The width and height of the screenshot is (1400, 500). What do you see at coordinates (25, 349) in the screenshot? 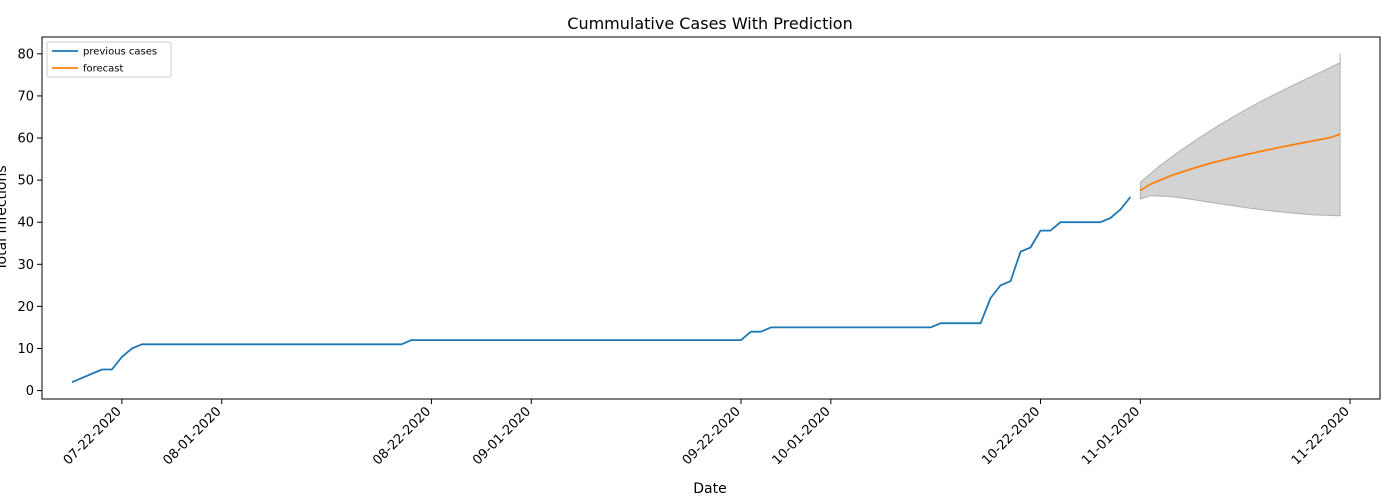
I see `y-tick-label: 10` at bounding box center [25, 349].